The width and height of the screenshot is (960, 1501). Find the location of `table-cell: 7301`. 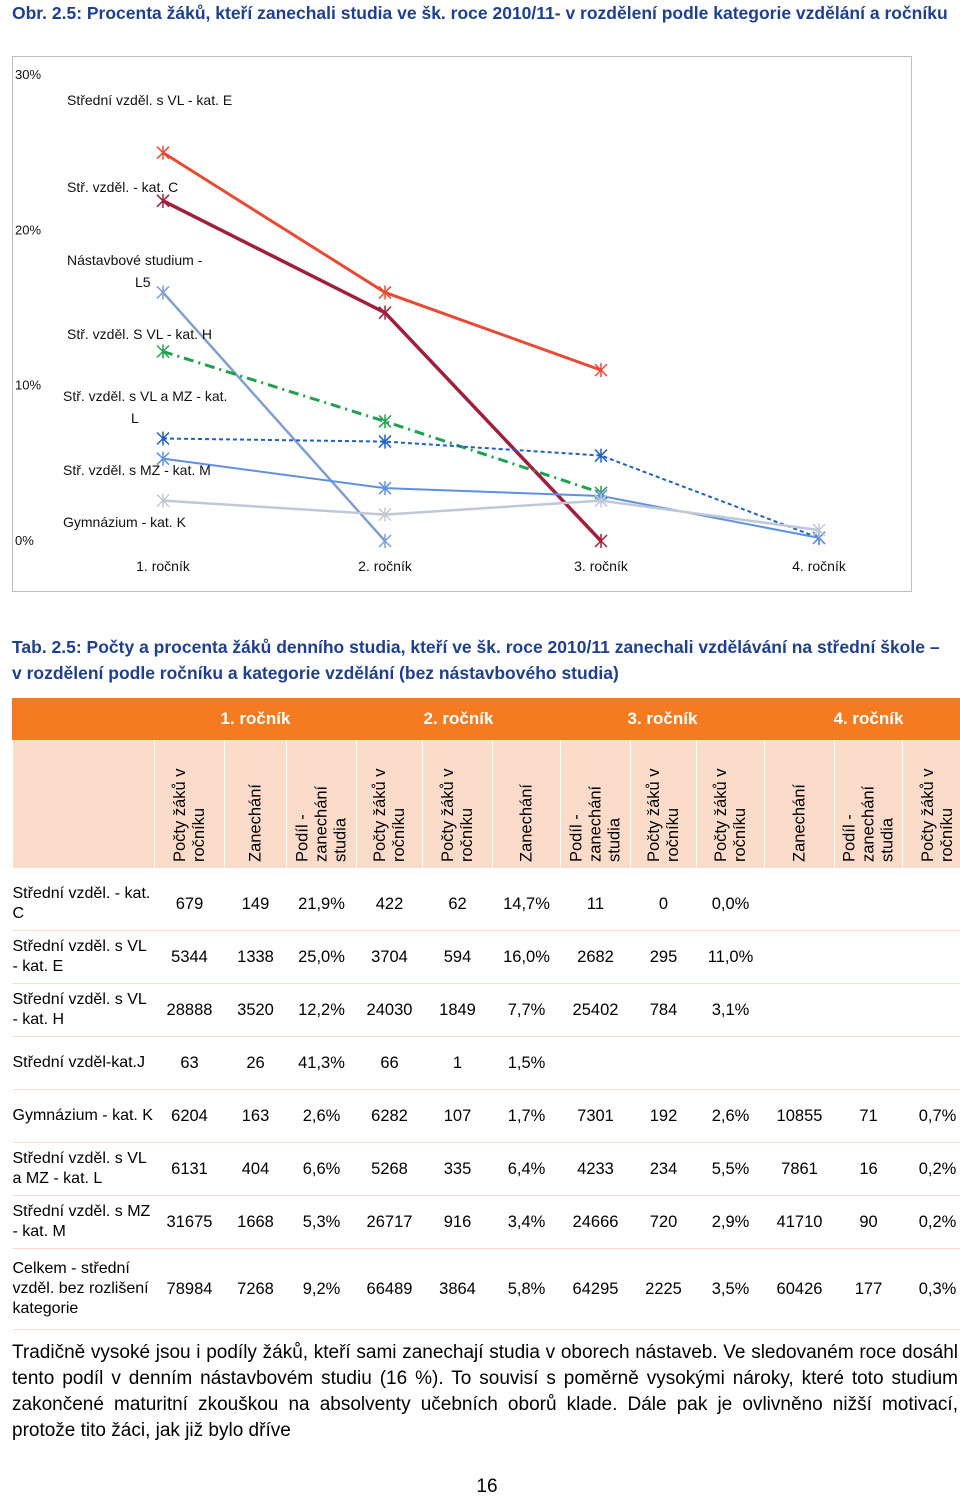

table-cell: 7301 is located at coordinates (595, 1116).